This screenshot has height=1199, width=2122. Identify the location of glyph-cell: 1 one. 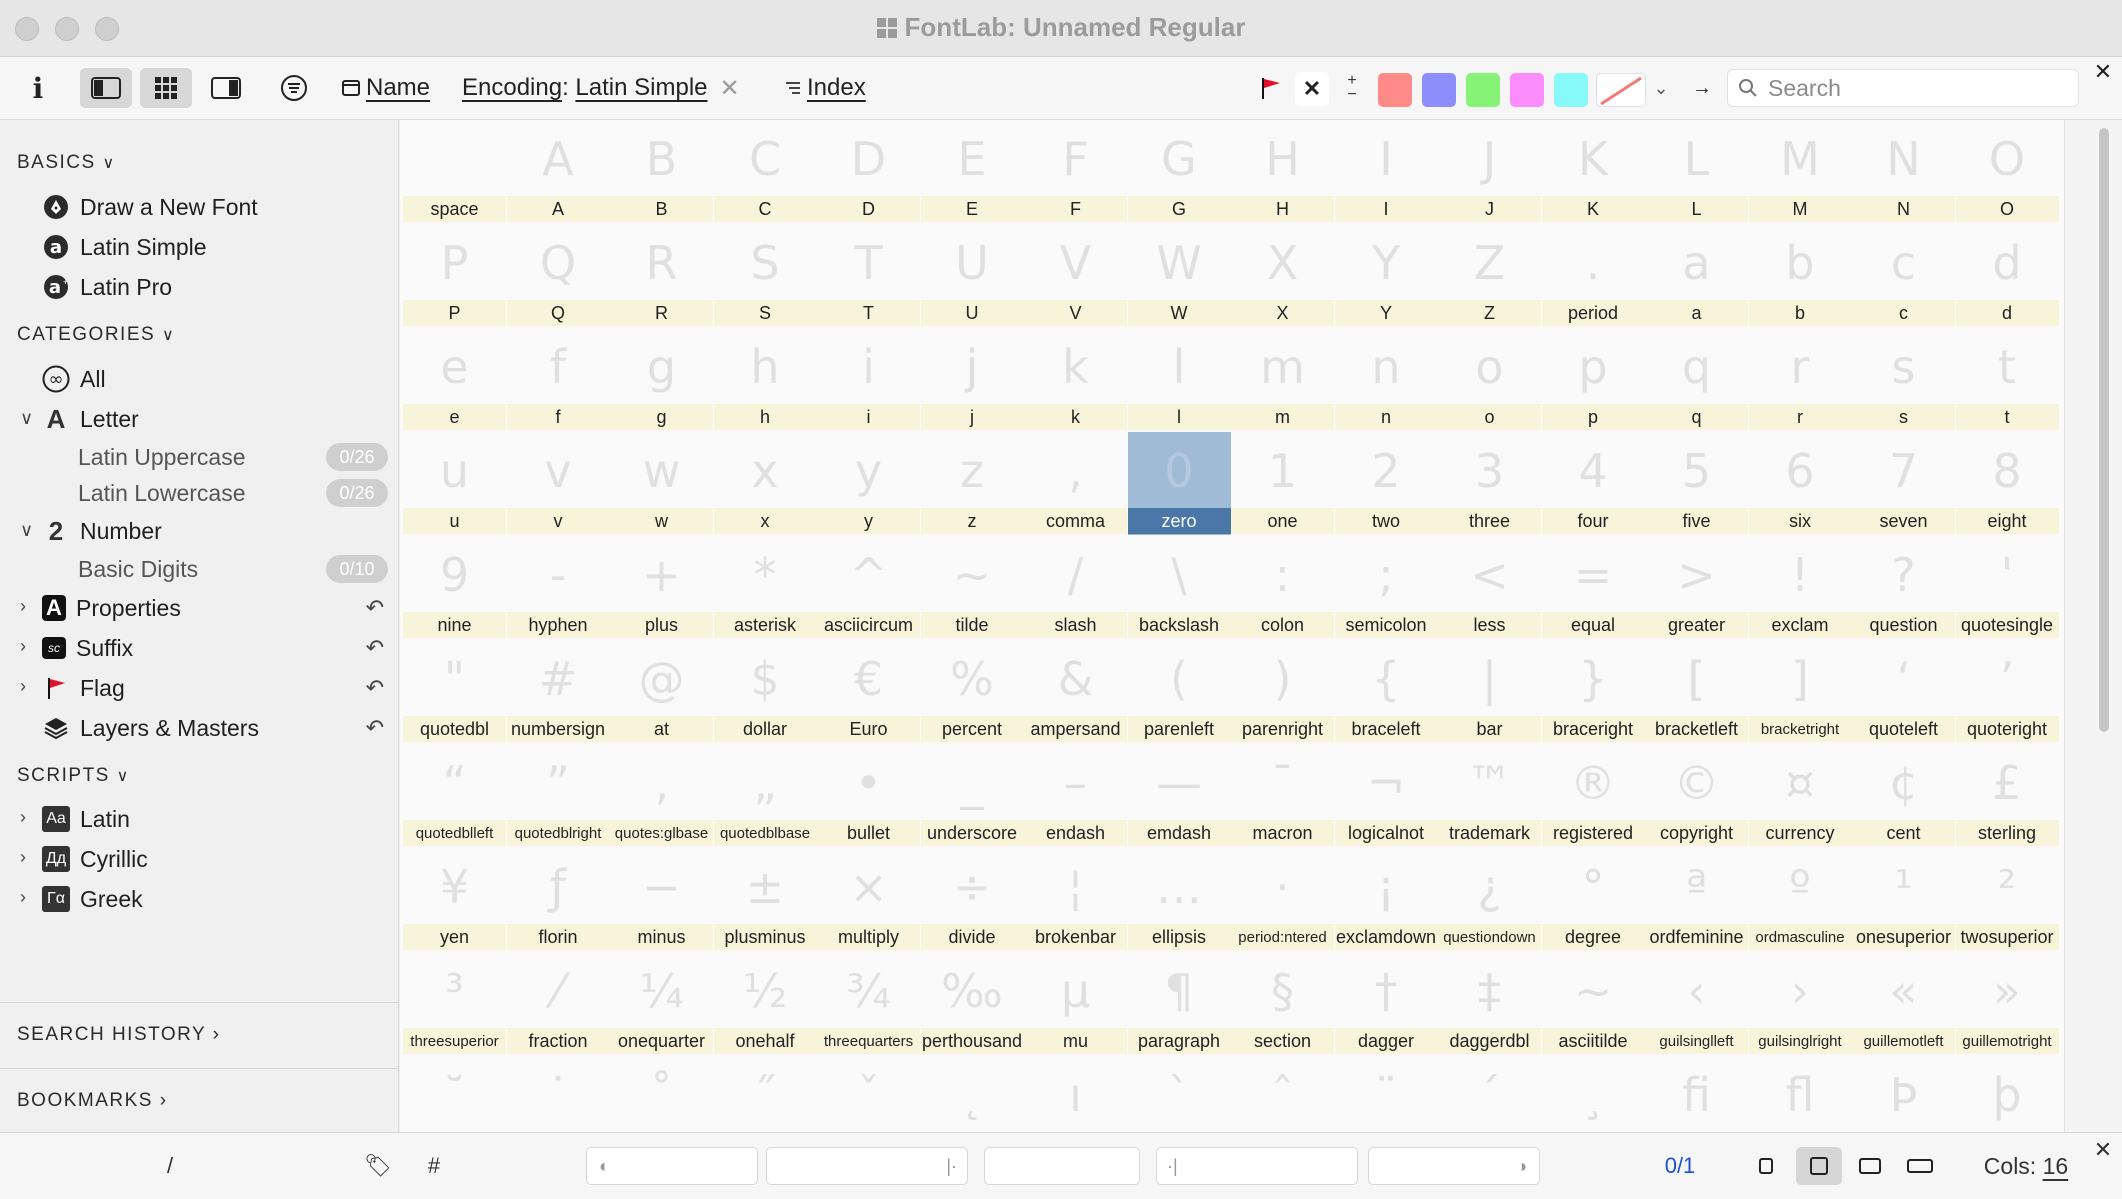
(1282, 483).